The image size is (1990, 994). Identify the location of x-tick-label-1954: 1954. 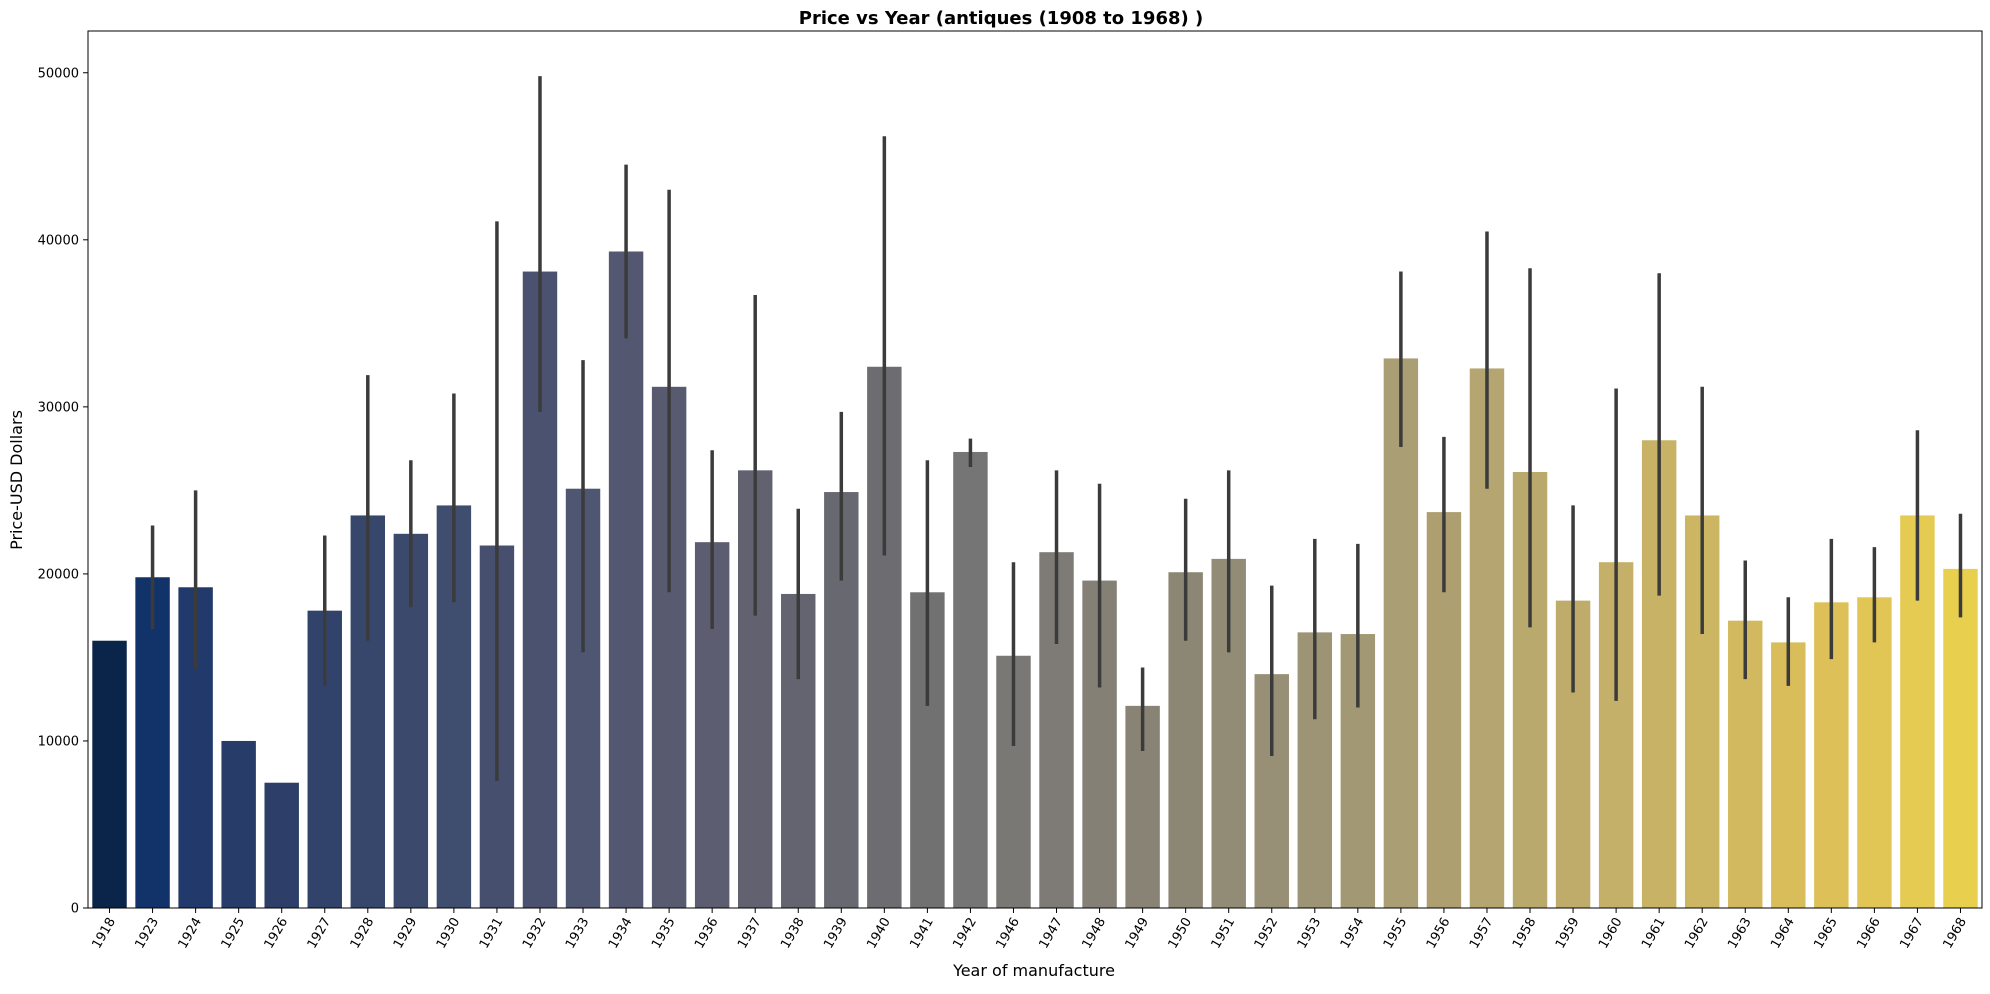
(1353, 933).